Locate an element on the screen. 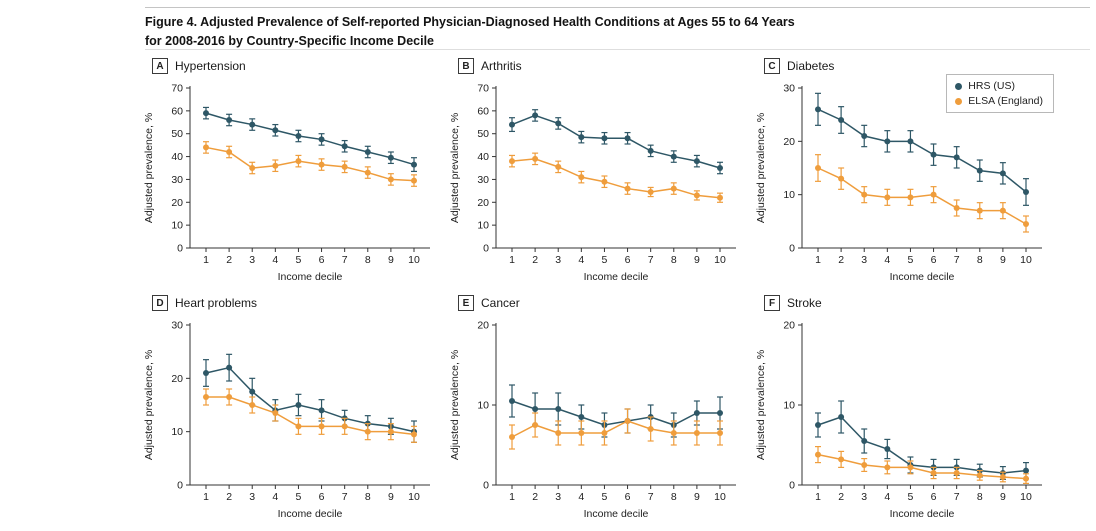 The height and width of the screenshot is (531, 1096). panel-letter-box: B is located at coordinates (466, 66).